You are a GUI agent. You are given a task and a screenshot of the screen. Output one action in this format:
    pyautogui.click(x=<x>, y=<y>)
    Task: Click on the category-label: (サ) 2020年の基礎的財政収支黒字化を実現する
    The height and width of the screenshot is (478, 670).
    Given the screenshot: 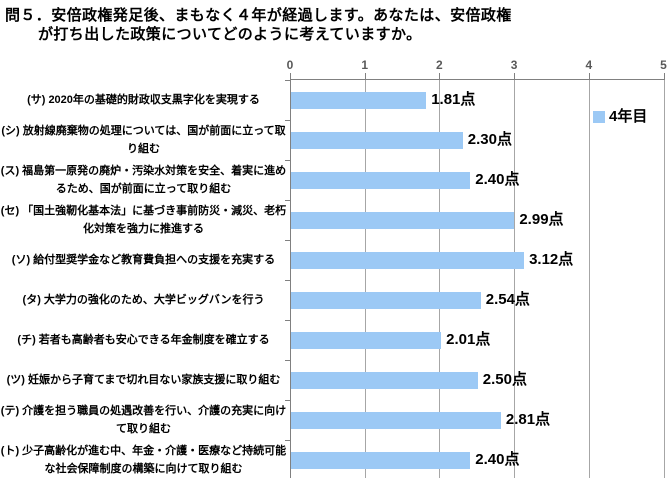 What is the action you would take?
    pyautogui.click(x=143, y=100)
    